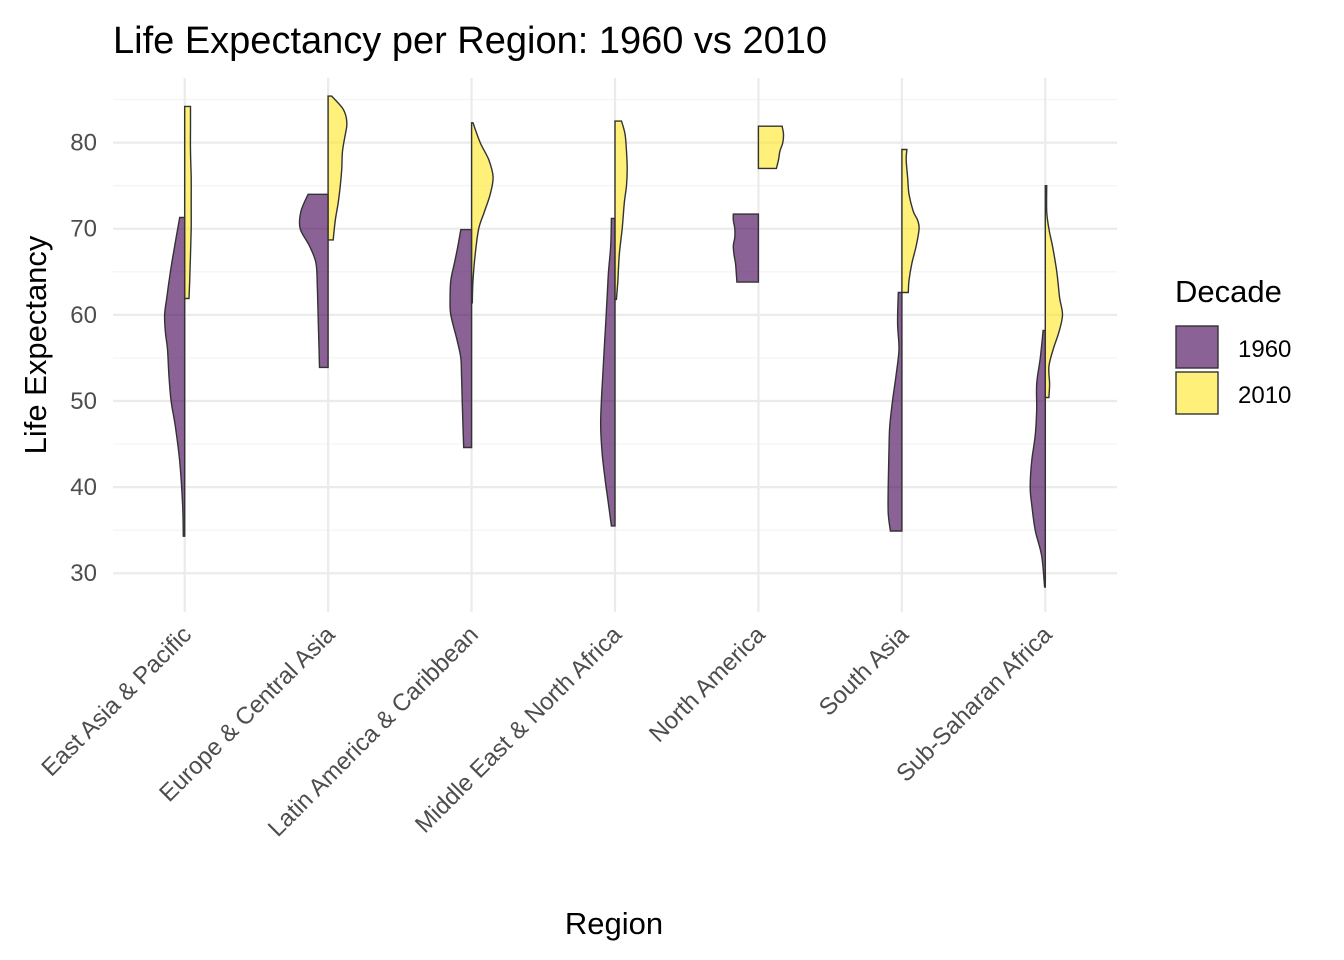 The width and height of the screenshot is (1344, 960). What do you see at coordinates (771, 147) in the screenshot?
I see `violin-2010-north-america` at bounding box center [771, 147].